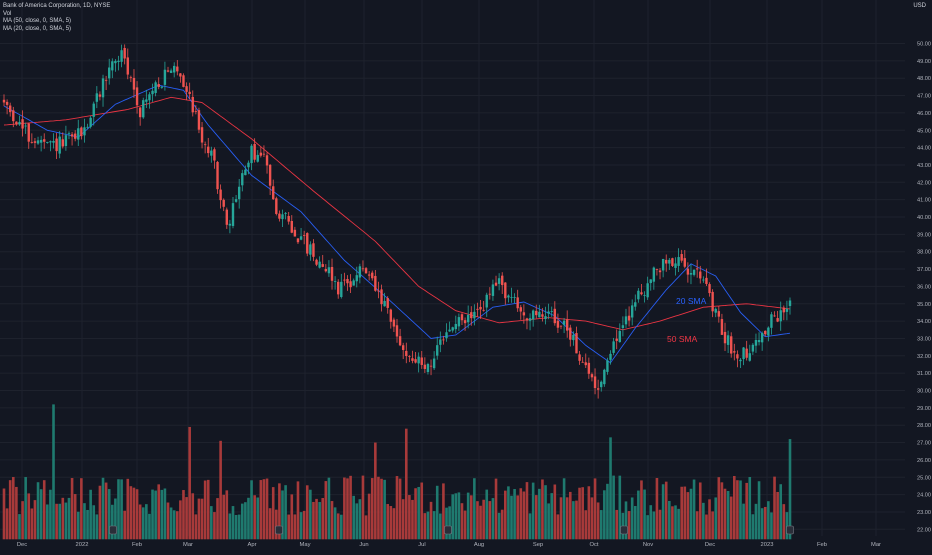  I want to click on x-tick-label: Feb, so click(137, 545).